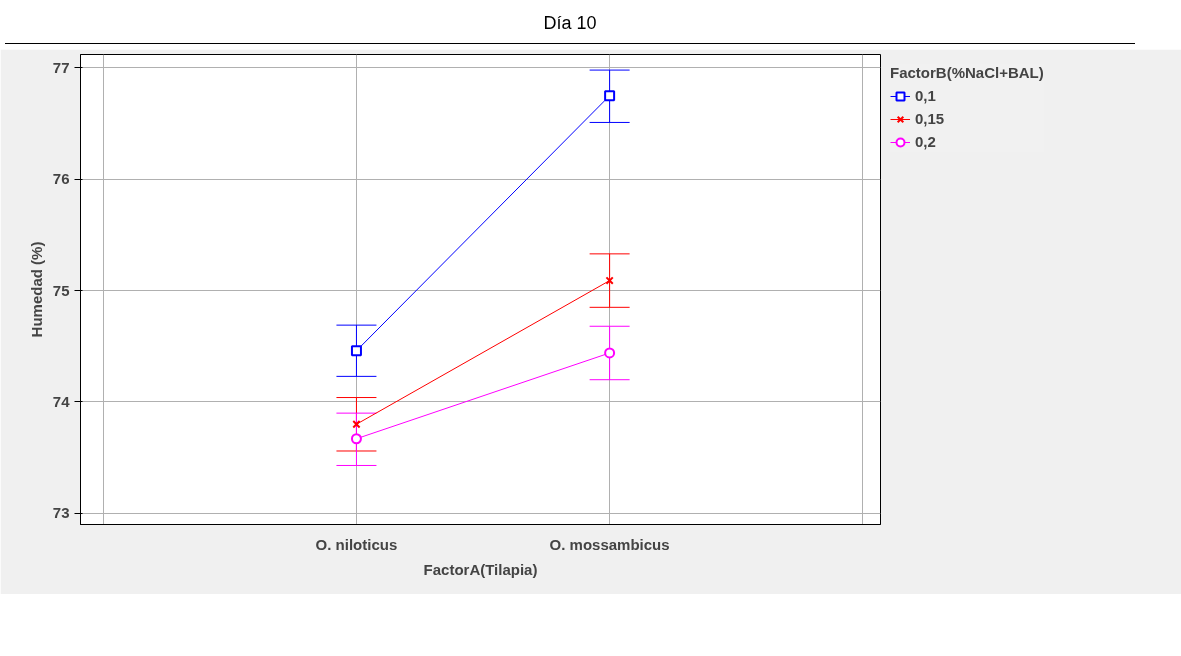  What do you see at coordinates (61, 178) in the screenshot?
I see `y-tick-label: 76` at bounding box center [61, 178].